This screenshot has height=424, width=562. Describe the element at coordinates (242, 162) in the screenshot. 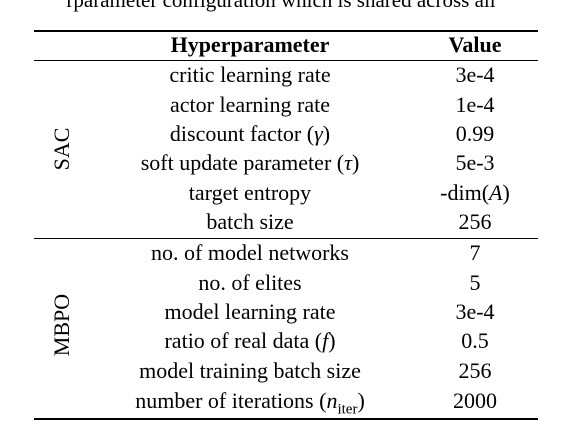

I see `param-soft-update-text: soft update parameter (` at that location.